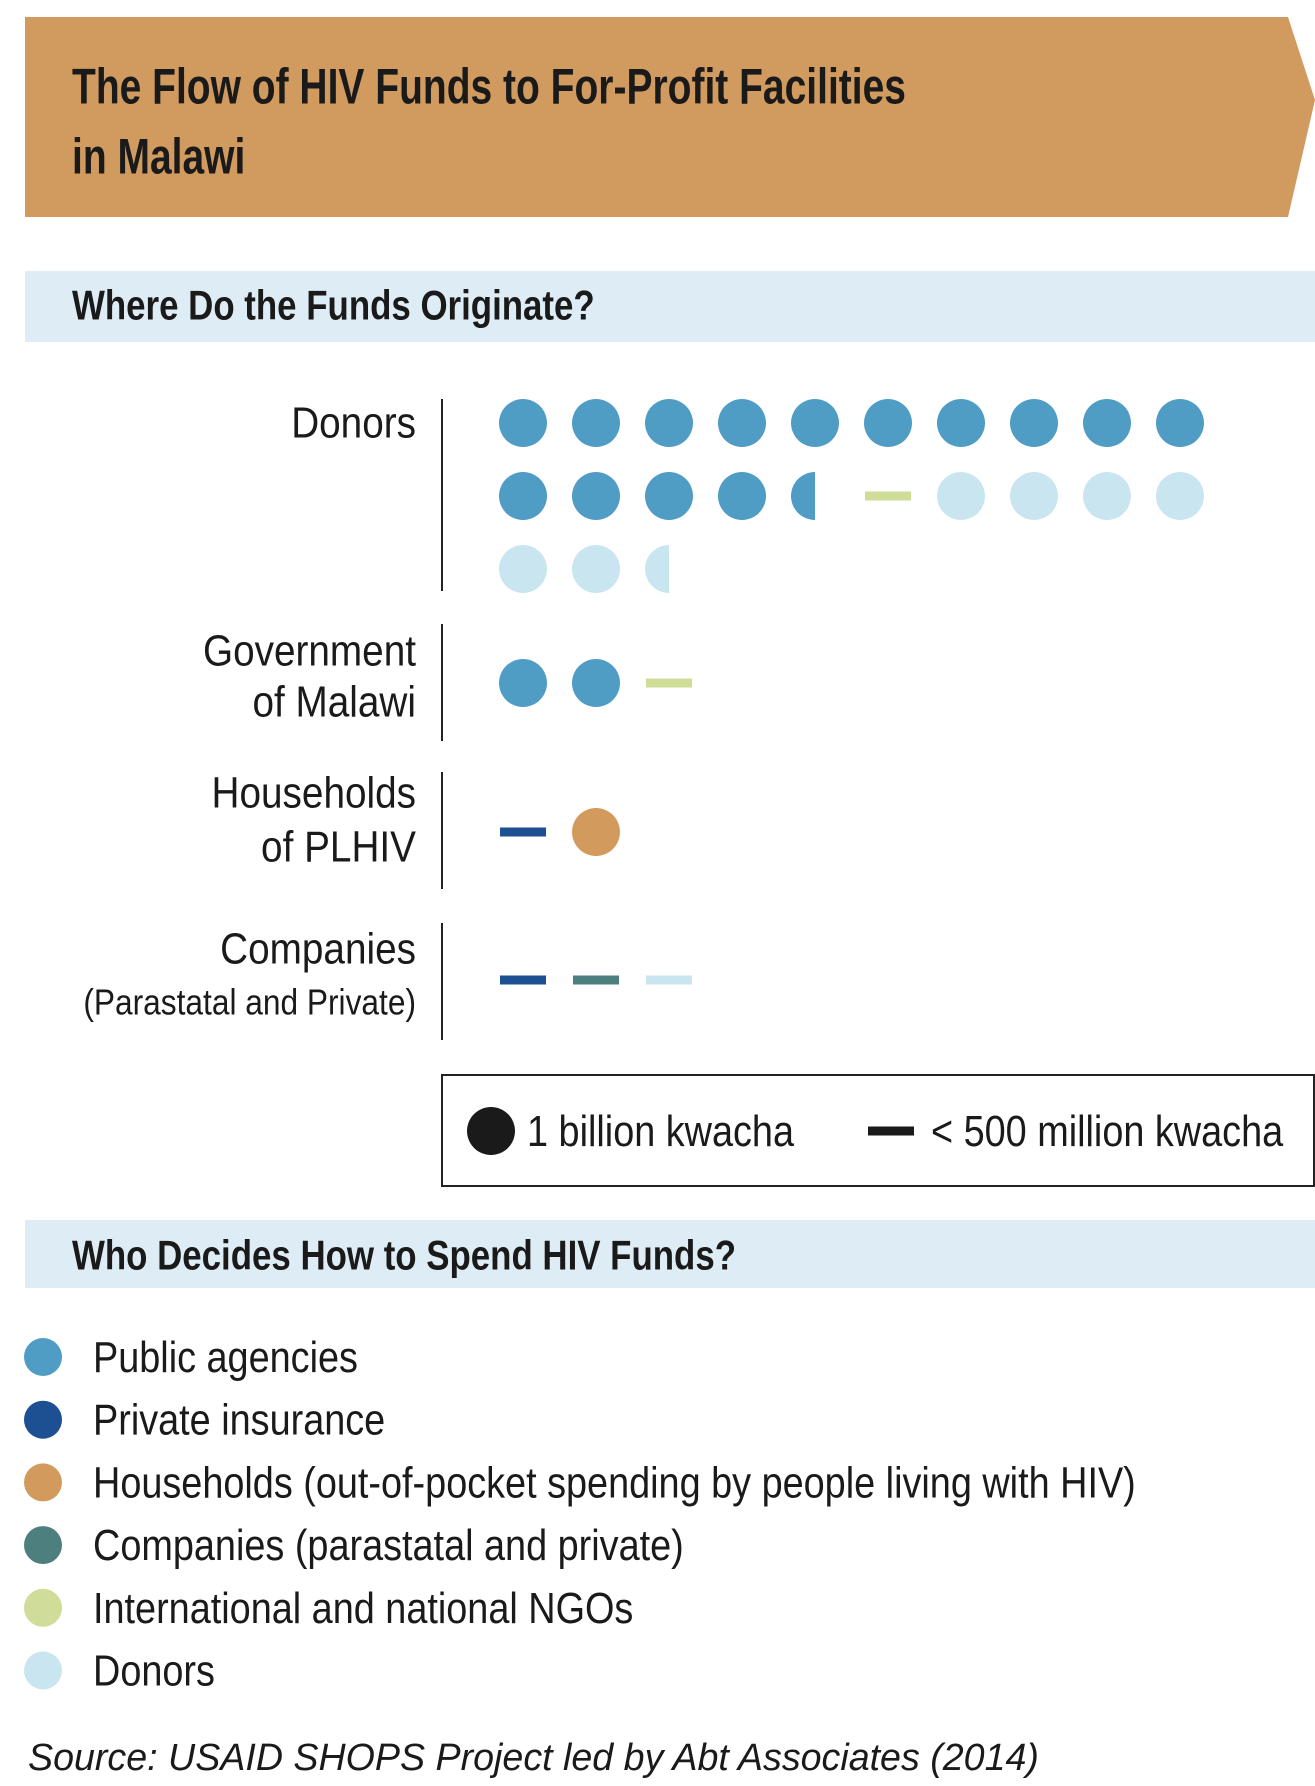 The width and height of the screenshot is (1315, 1786). What do you see at coordinates (318, 948) in the screenshot?
I see `source-label: Companies` at bounding box center [318, 948].